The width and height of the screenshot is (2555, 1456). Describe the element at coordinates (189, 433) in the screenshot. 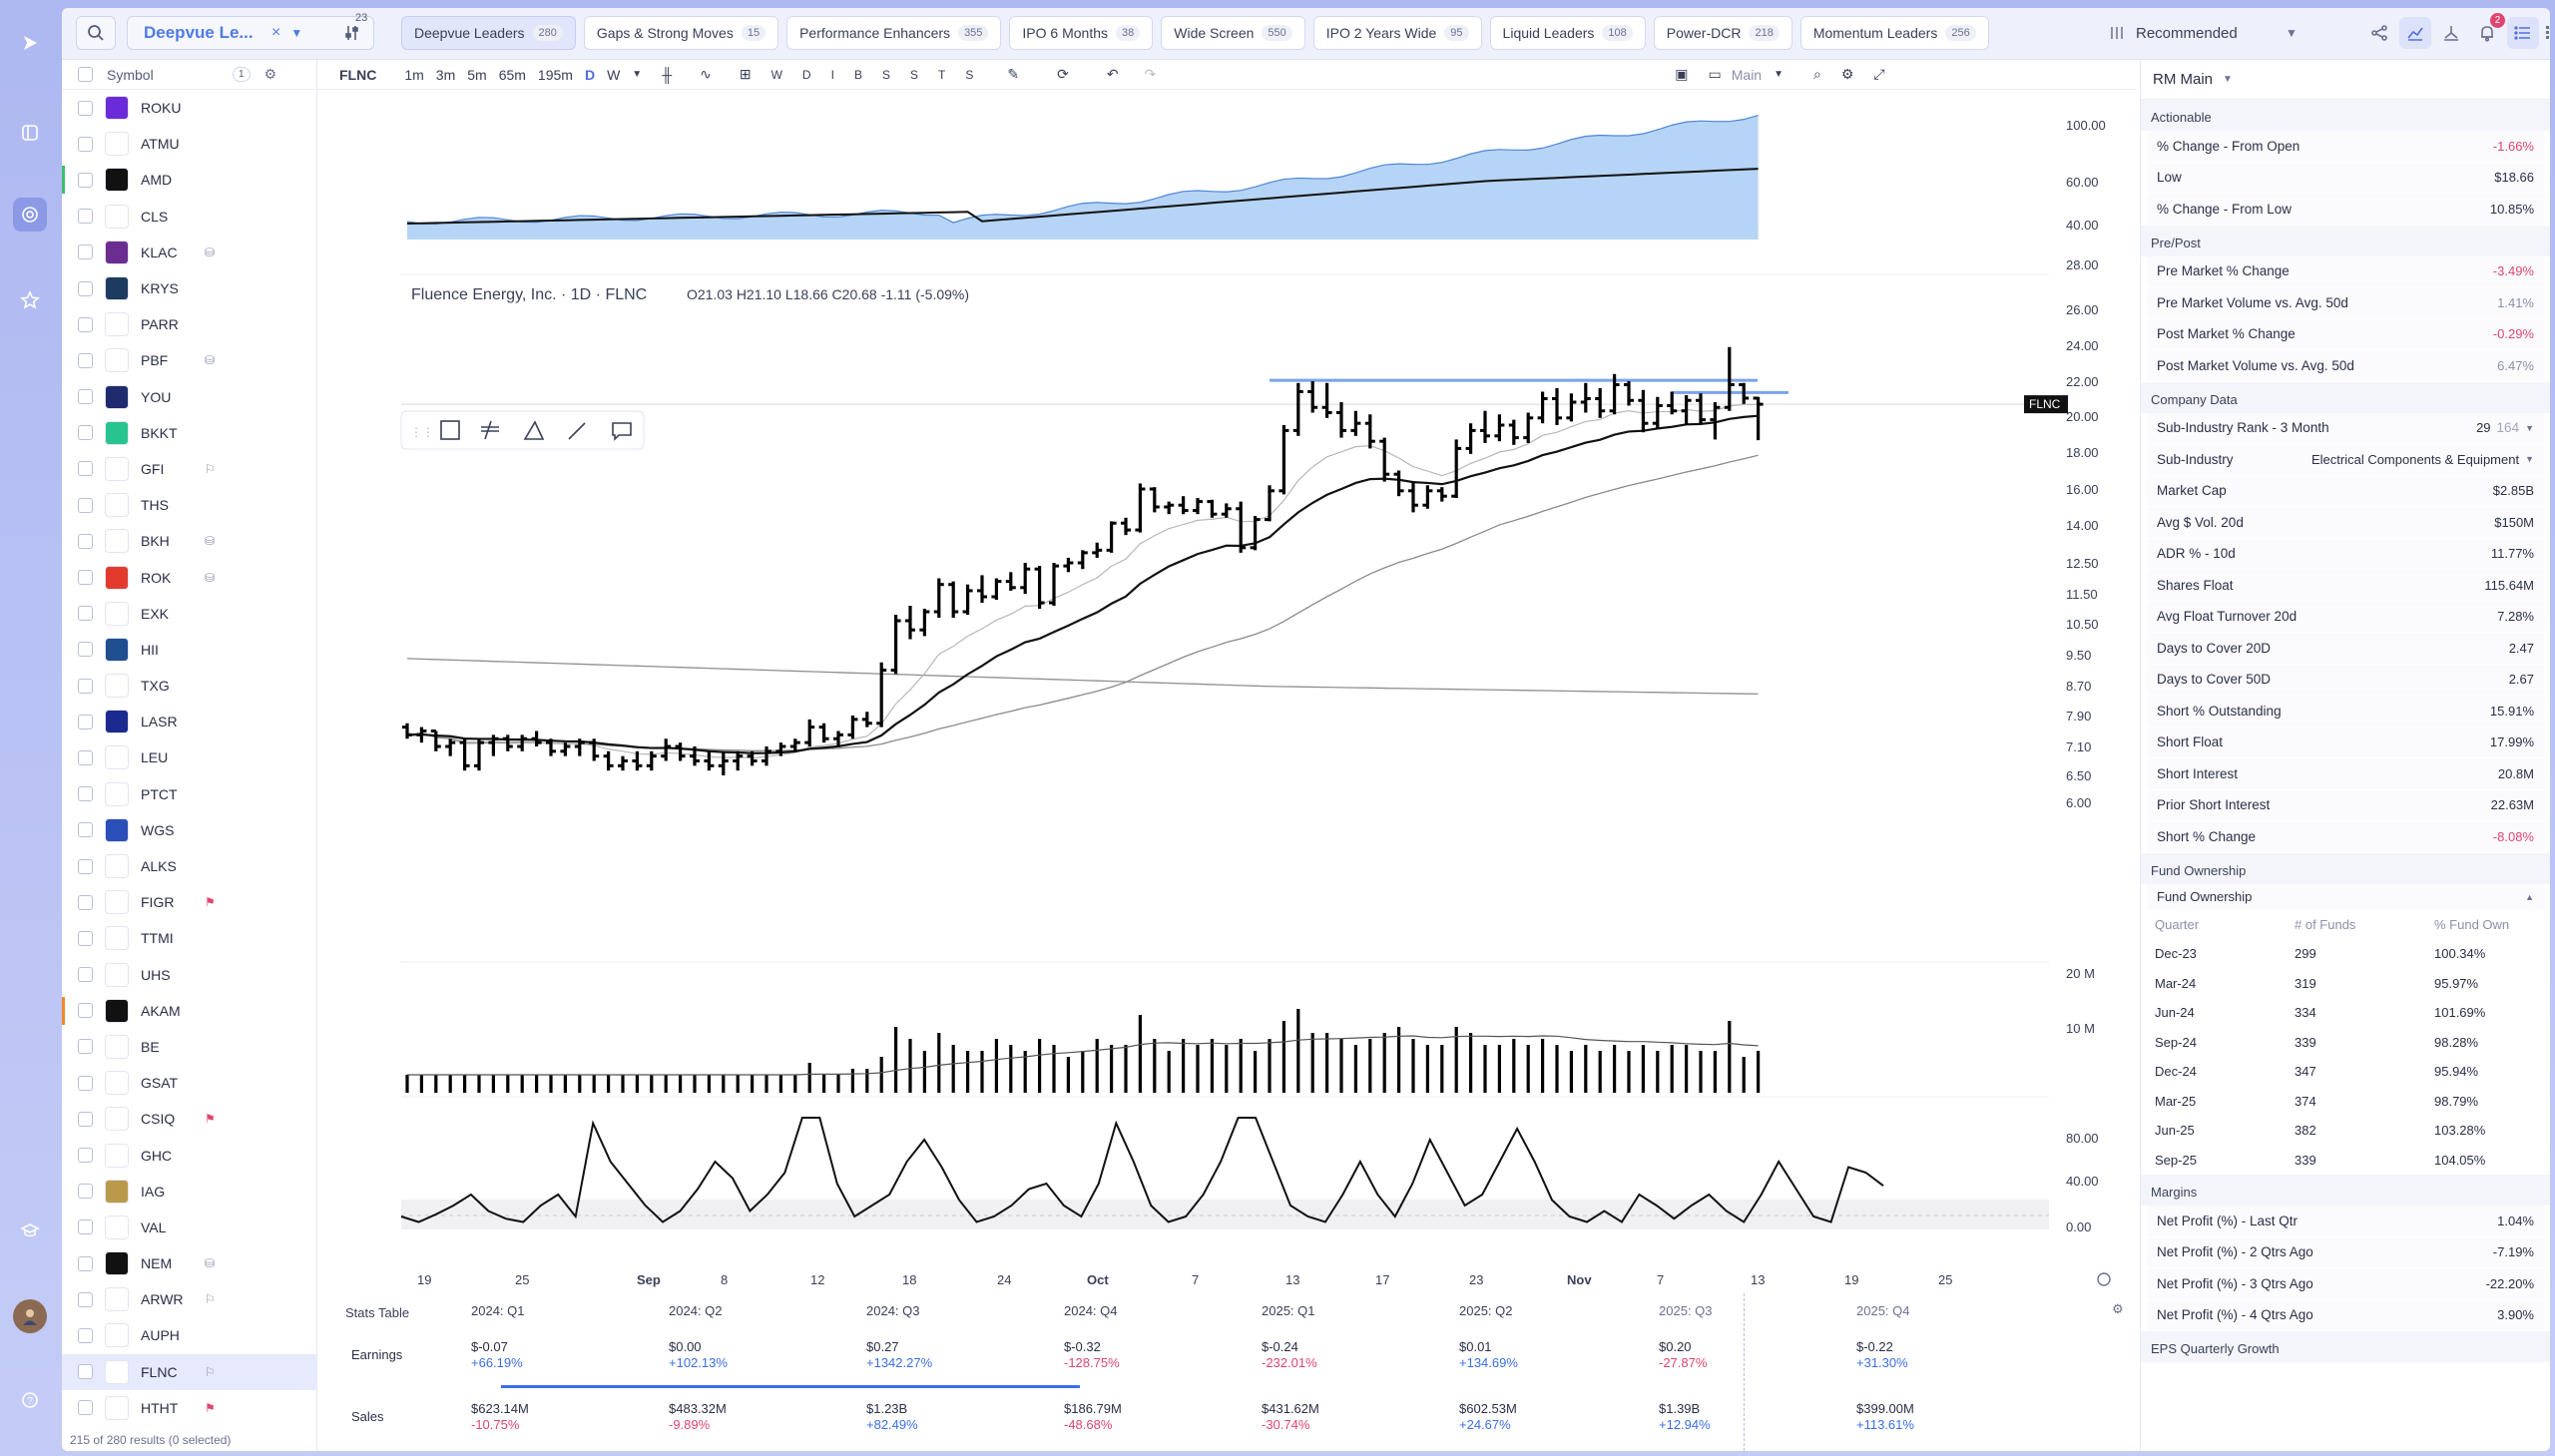

I see `watchlist-row: BKKT` at that location.